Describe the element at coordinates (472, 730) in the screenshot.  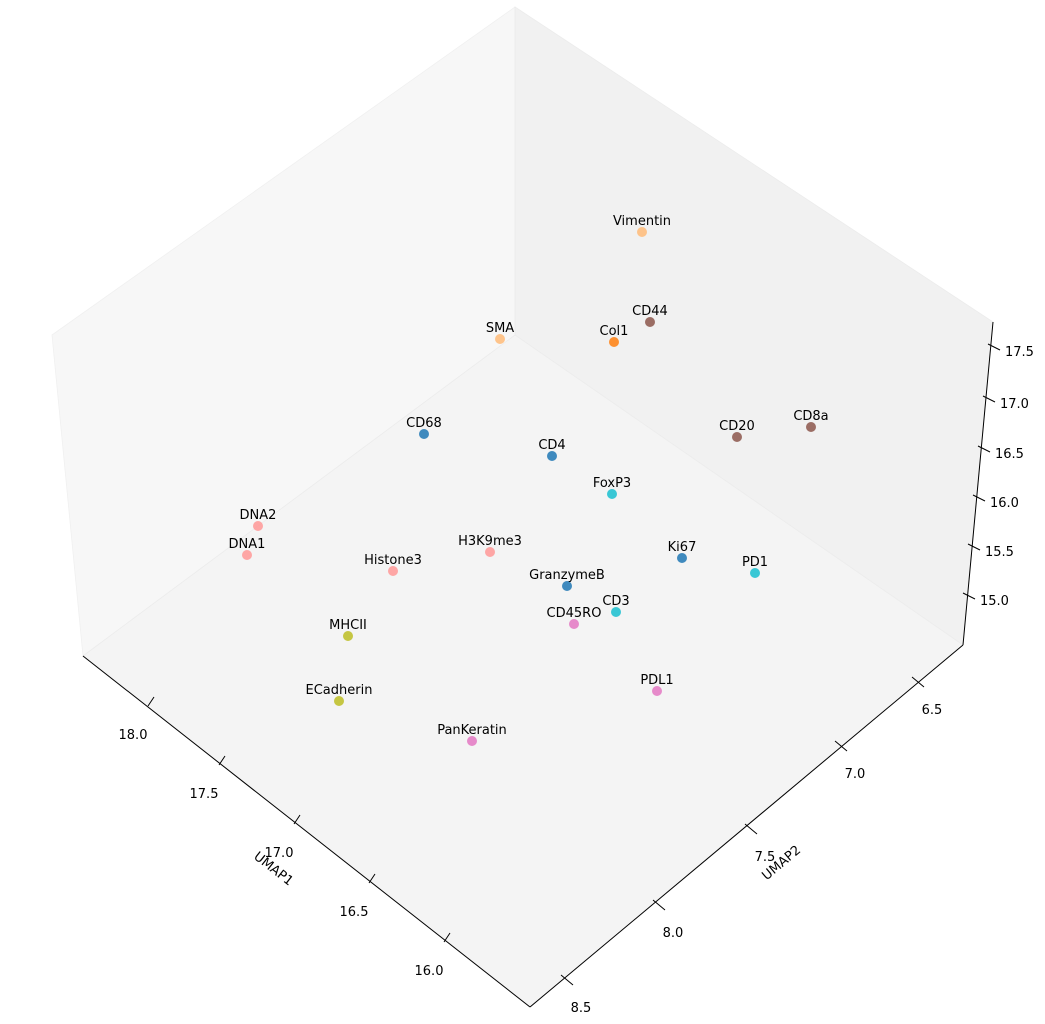
I see `point-label-pankeratin: PanKeratin` at that location.